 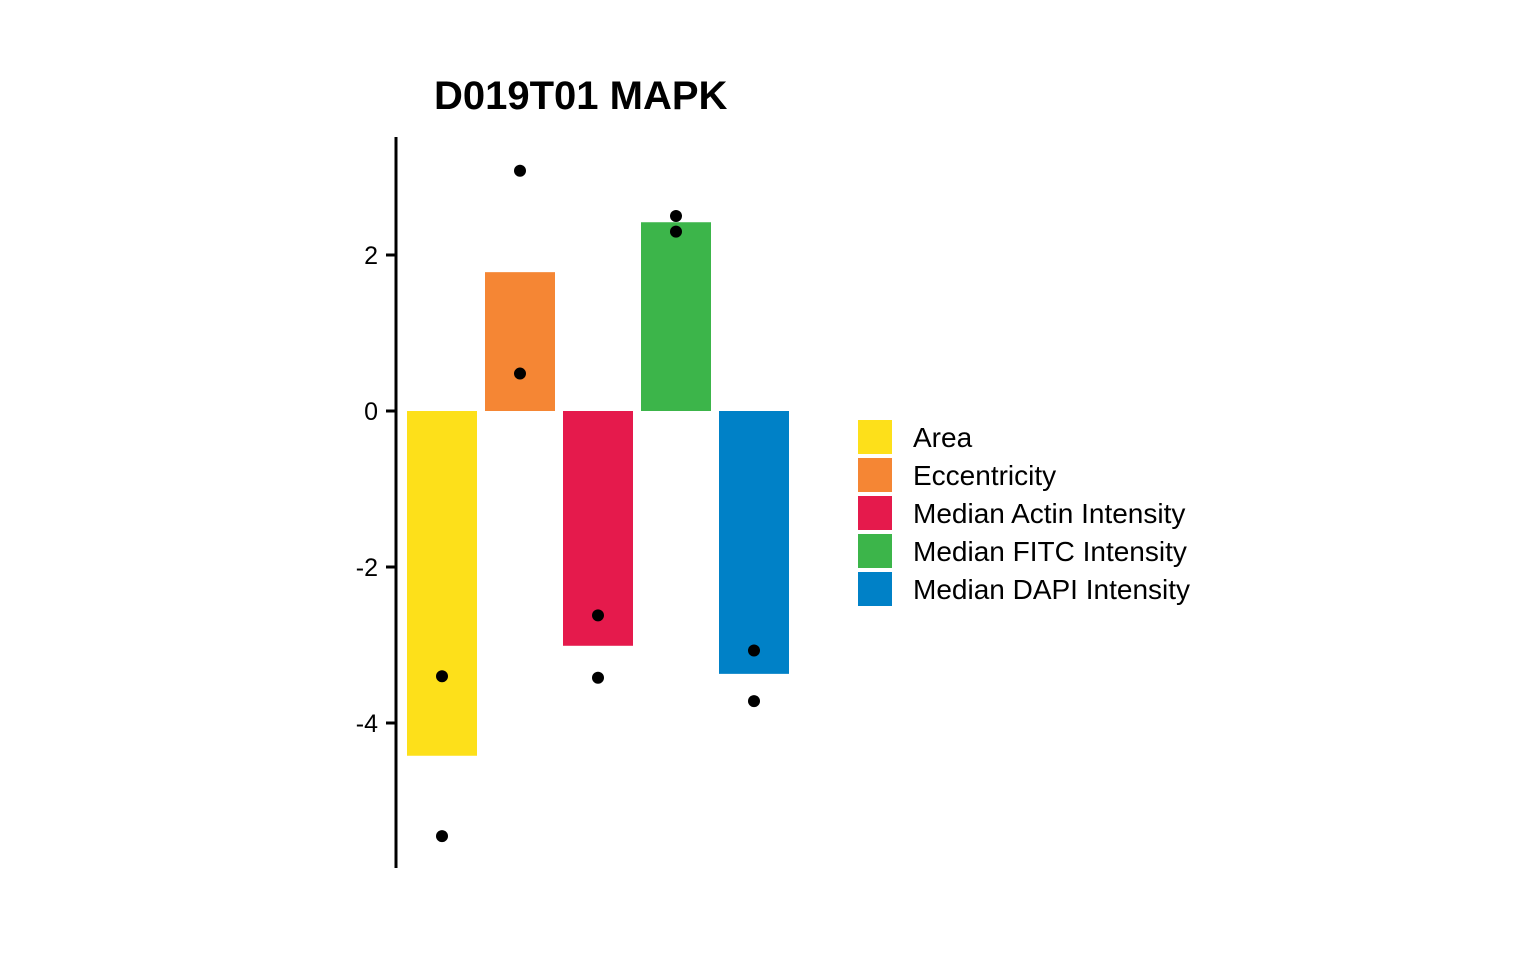 I want to click on legend-label-area: Area, so click(x=943, y=437).